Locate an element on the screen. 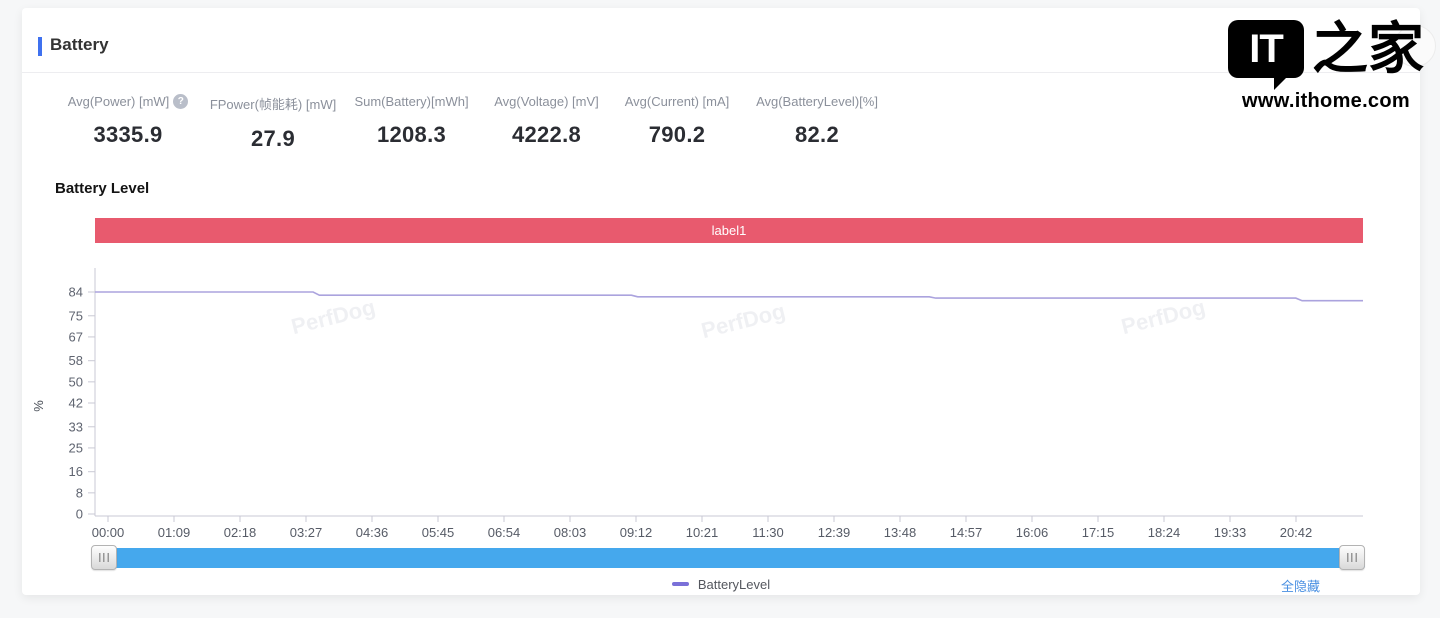 The image size is (1440, 618). stat-avg-voltage: Avg(Voltage) [mV] 4222.8 is located at coordinates (546, 121).